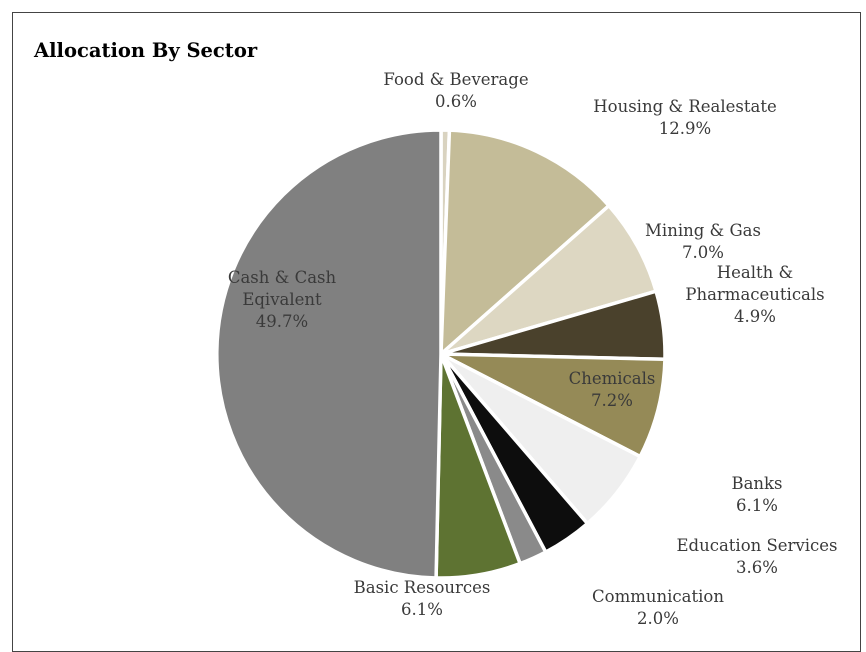  What do you see at coordinates (757, 567) in the screenshot?
I see `slice-value-label: 3.6%` at bounding box center [757, 567].